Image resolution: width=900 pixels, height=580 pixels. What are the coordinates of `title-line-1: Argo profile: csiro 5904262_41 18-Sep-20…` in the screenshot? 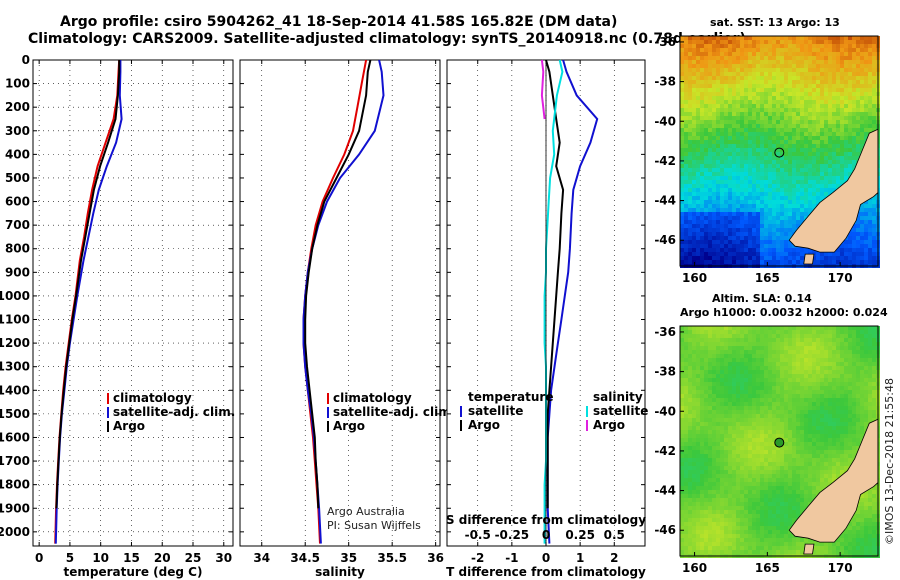 It's located at (338, 22).